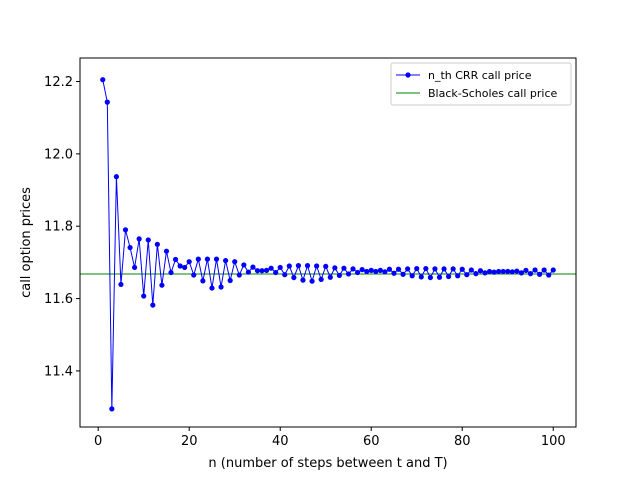 The height and width of the screenshot is (480, 640). What do you see at coordinates (480, 75) in the screenshot?
I see `legend-crr-label: n_th CRR call price` at bounding box center [480, 75].